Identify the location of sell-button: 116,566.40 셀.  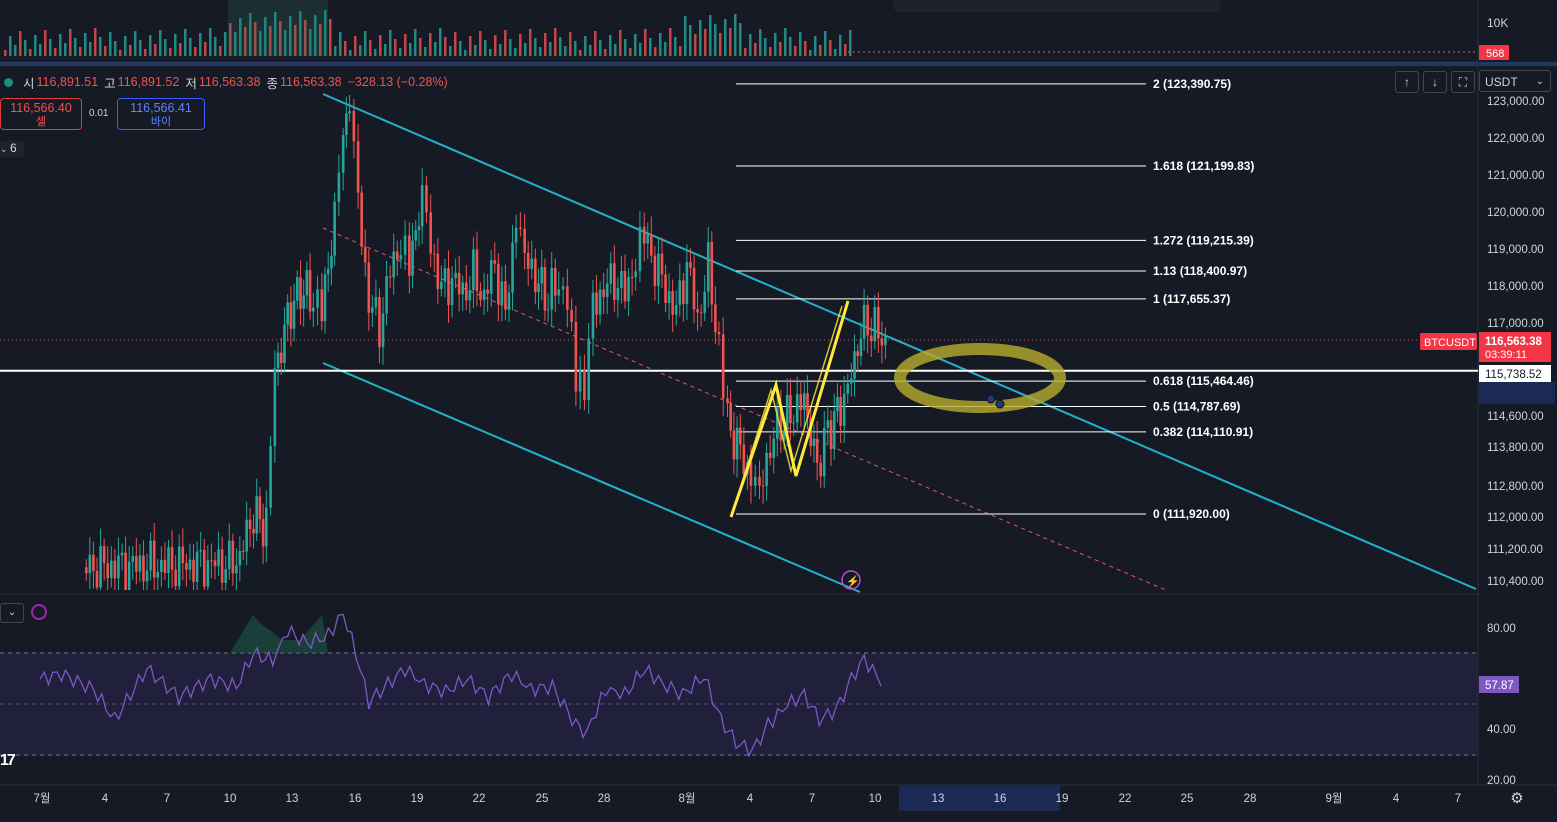
(41, 114).